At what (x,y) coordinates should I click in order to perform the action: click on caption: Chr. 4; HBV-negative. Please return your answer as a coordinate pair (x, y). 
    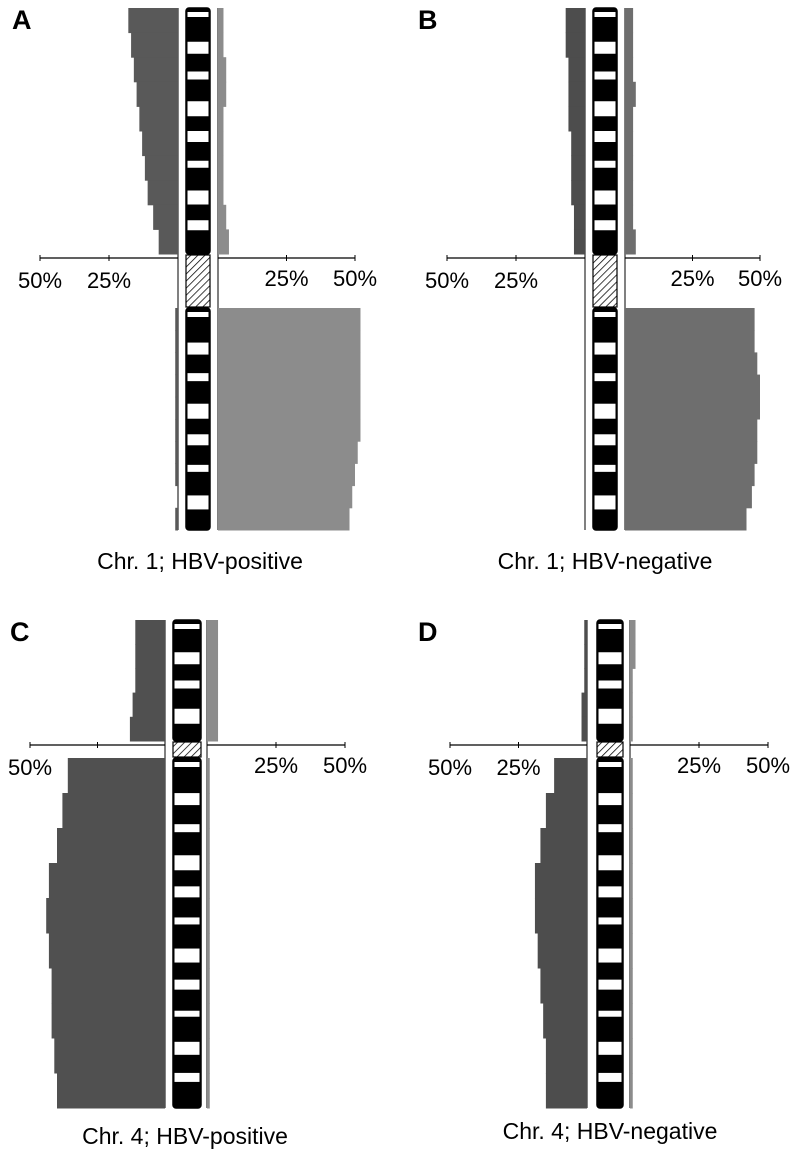
    Looking at the image, I should click on (610, 1131).